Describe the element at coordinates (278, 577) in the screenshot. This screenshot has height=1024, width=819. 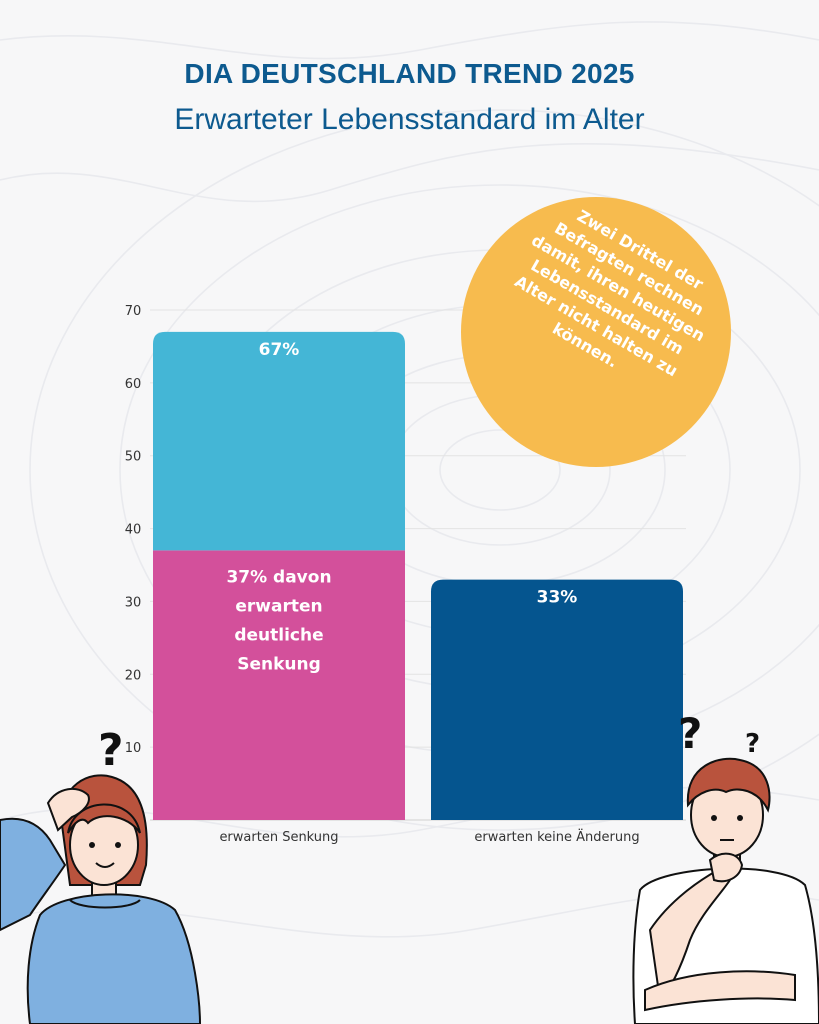
I see `segment-label: 37% davon` at that location.